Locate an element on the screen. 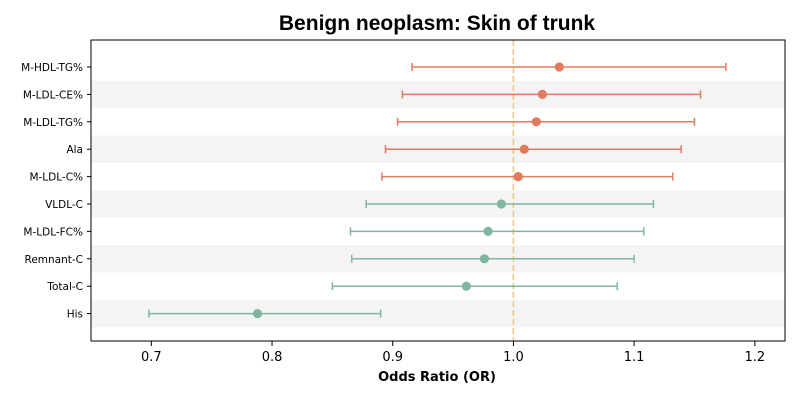  y-tick-label: Remnant-C is located at coordinates (54, 260).